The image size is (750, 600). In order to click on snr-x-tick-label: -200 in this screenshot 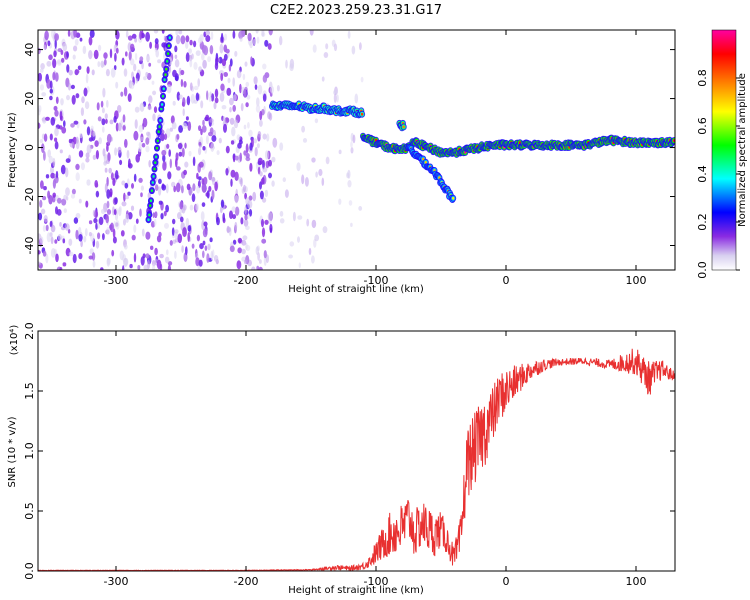, I will do `click(246, 581)`.